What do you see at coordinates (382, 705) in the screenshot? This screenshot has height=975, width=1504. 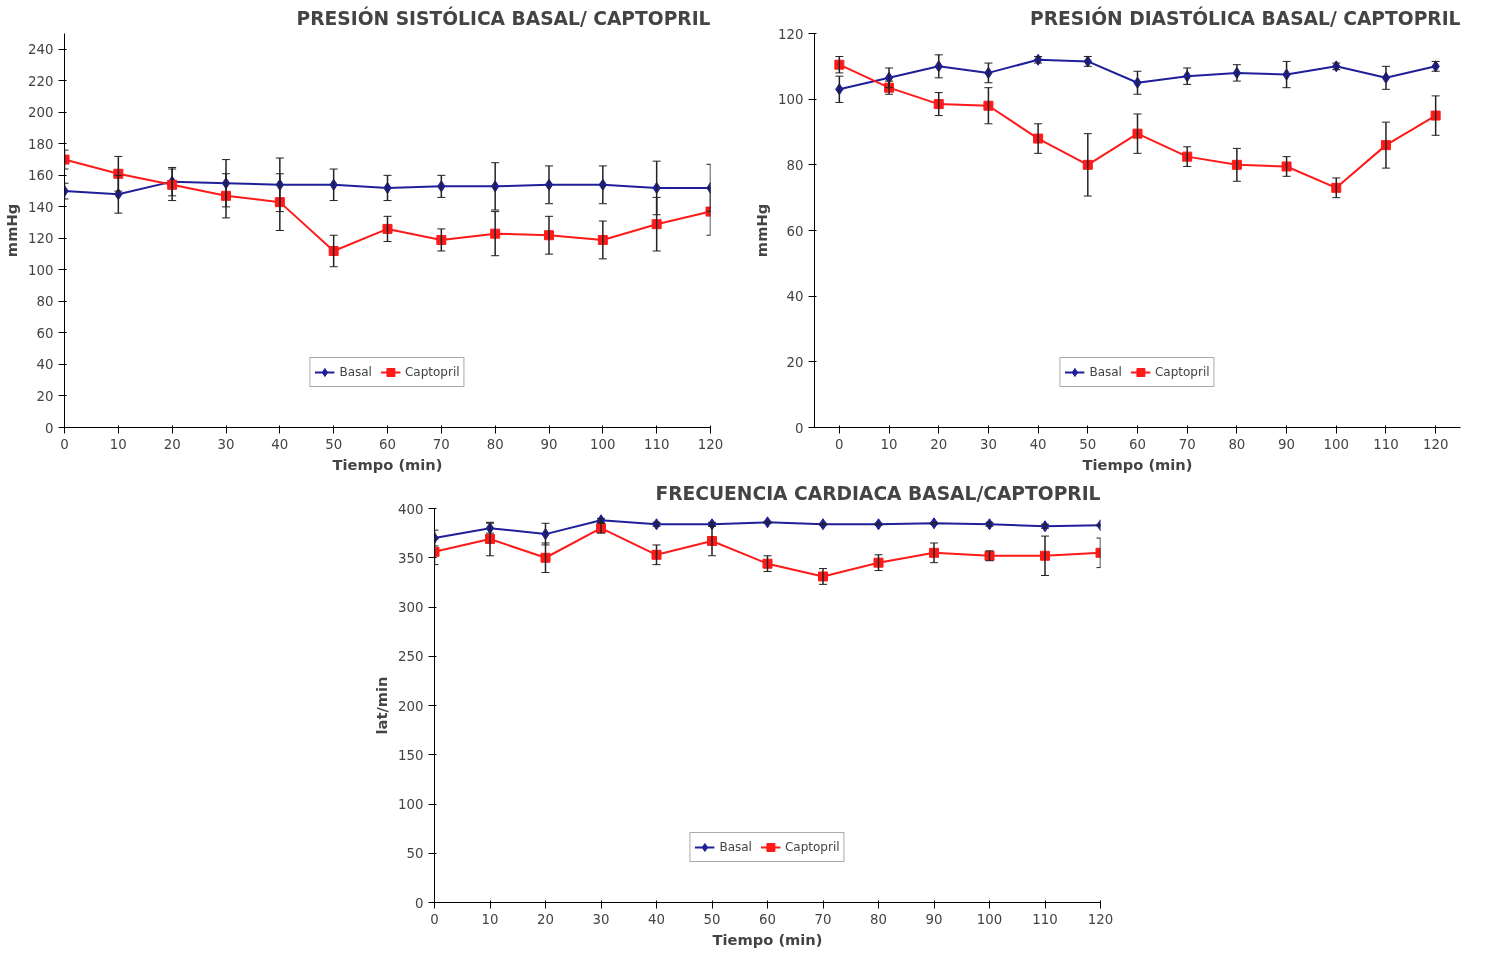 I see `y-axis-title: lat/min` at bounding box center [382, 705].